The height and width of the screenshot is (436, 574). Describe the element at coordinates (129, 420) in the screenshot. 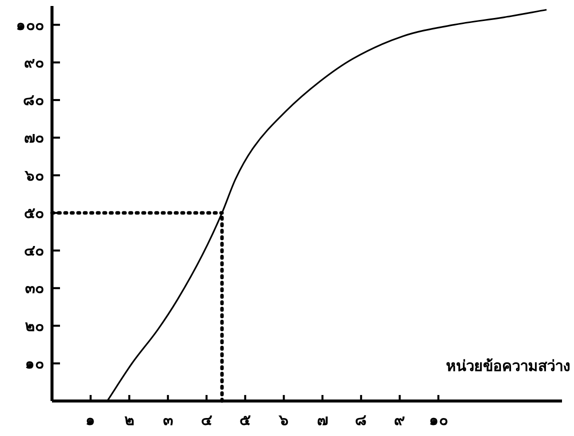

I see `x-tick-label: ๒` at that location.